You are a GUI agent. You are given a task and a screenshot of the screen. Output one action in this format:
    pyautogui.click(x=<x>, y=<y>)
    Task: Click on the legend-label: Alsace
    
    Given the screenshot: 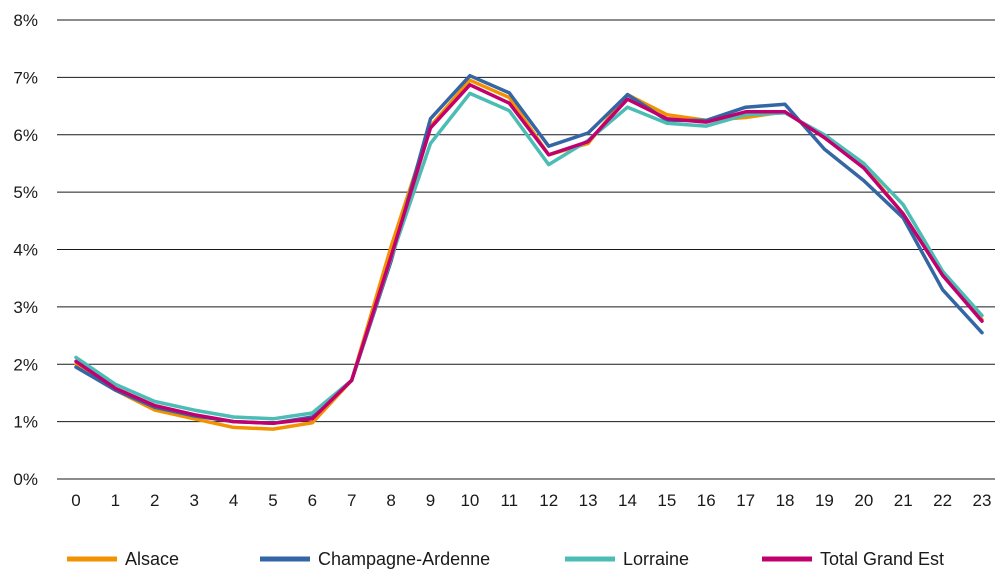 What is the action you would take?
    pyautogui.click(x=152, y=559)
    